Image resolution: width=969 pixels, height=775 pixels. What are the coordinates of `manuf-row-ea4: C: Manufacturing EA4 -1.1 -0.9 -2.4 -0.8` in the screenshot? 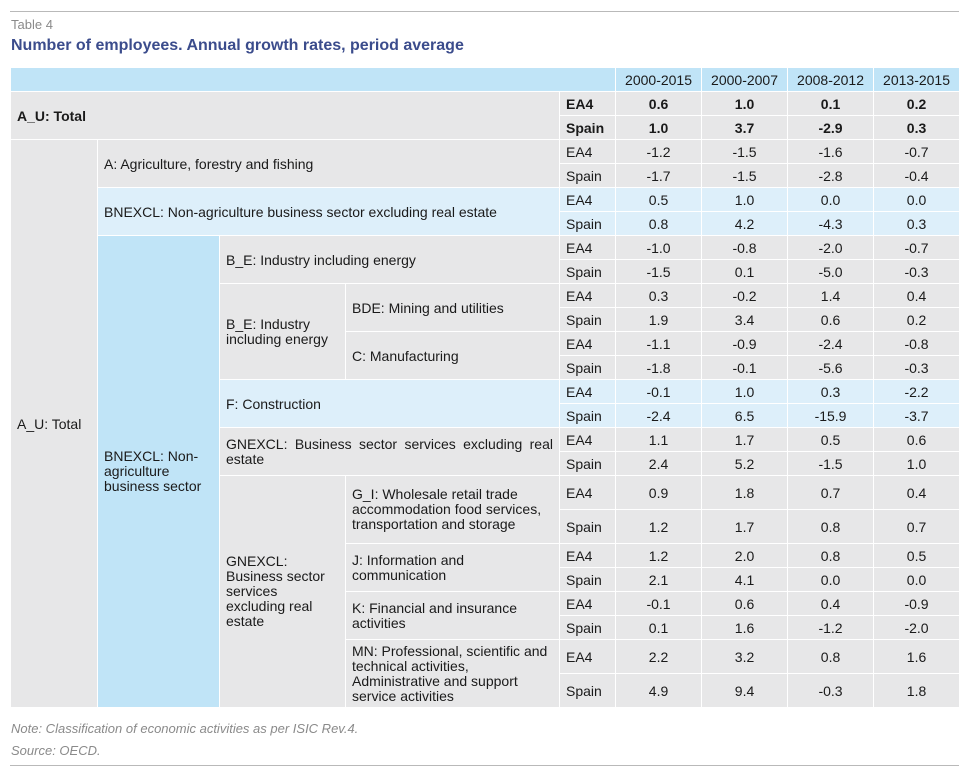 It's located at (486, 355).